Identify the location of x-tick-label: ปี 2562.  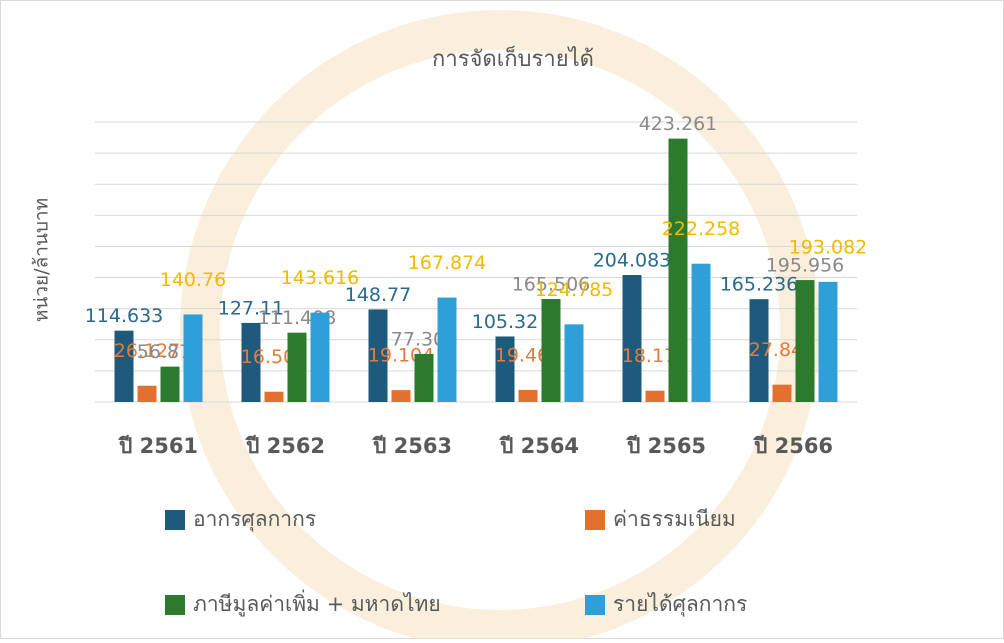
(284, 446).